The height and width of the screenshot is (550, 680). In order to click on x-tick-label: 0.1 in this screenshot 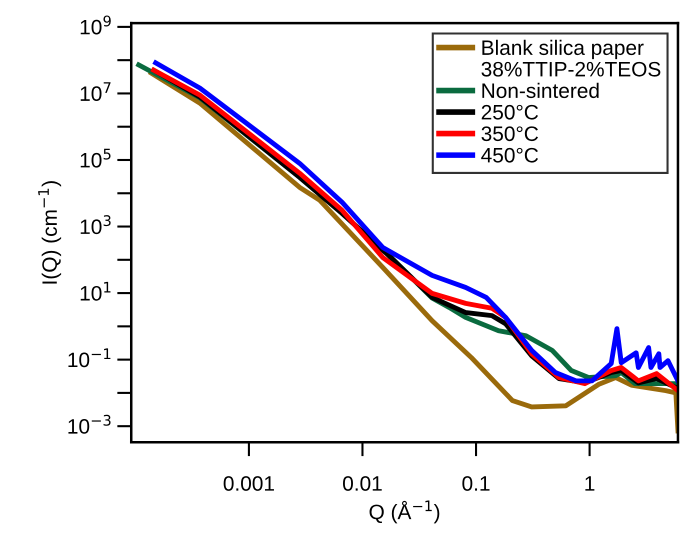, I will do `click(476, 483)`.